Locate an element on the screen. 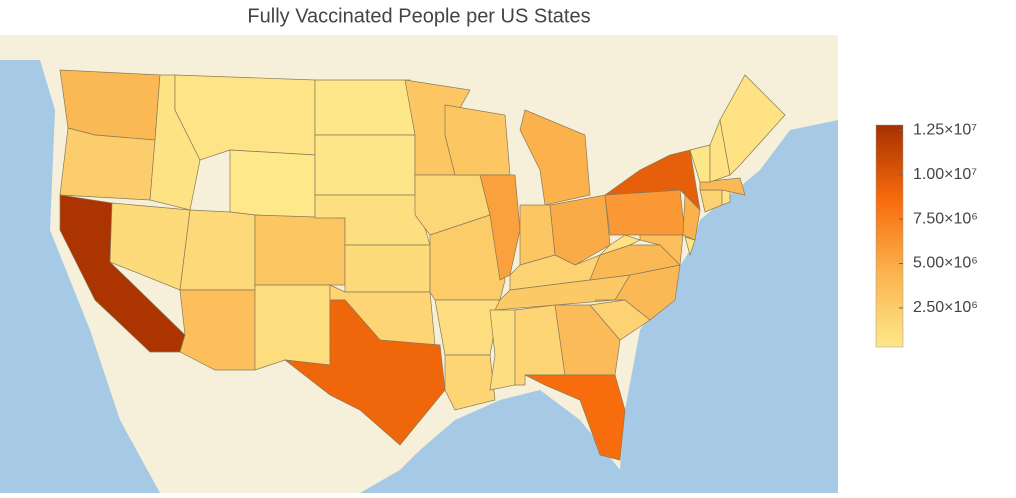 The width and height of the screenshot is (1016, 498). colorbar-tick-label: 5.00×10⁶ is located at coordinates (945, 263).